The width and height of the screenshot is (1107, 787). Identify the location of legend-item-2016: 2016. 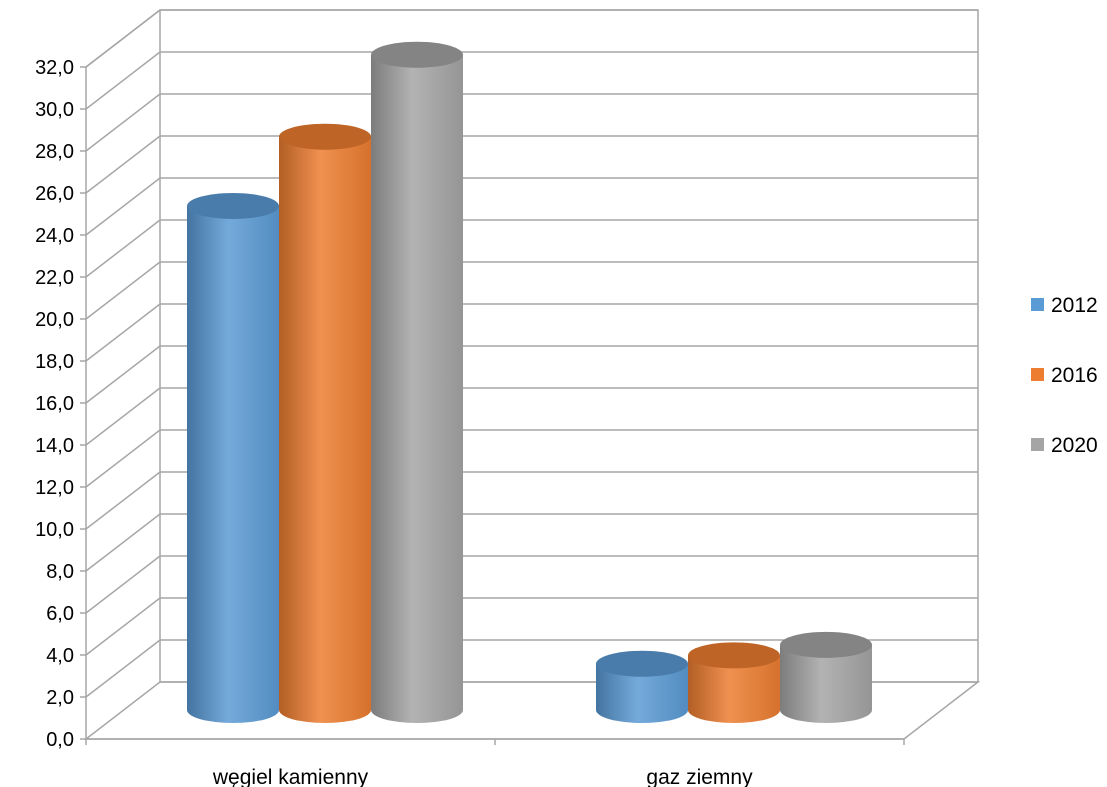
(1064, 375).